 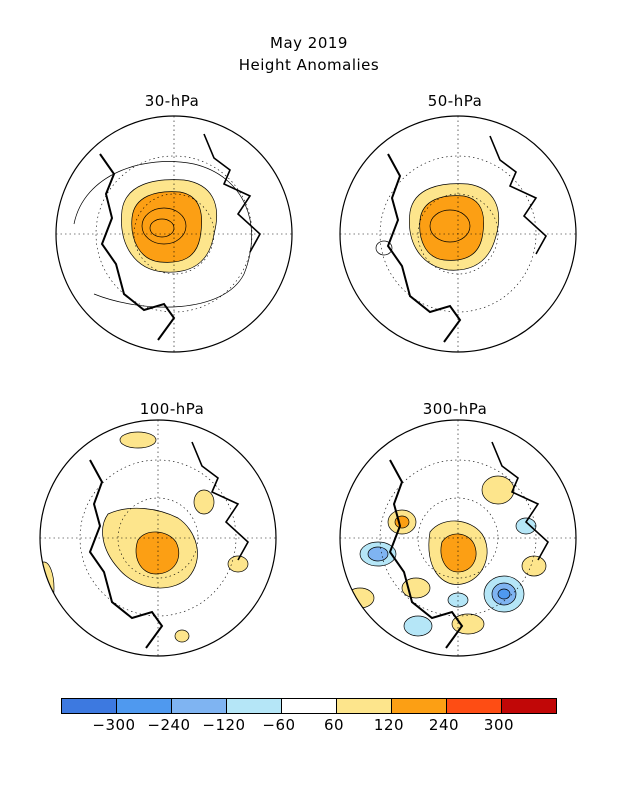 I want to click on map-panel-300hpa, so click(x=458, y=538).